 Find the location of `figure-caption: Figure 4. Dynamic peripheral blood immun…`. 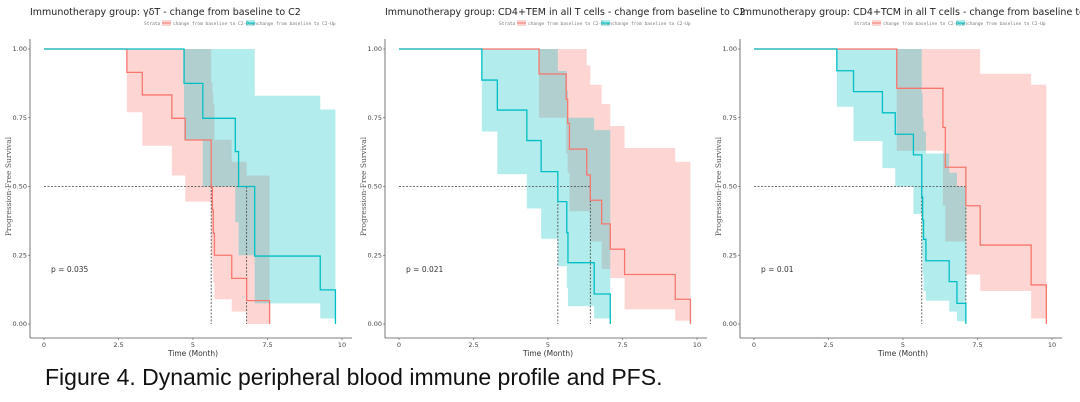

figure-caption: Figure 4. Dynamic peripheral blood immun… is located at coordinates (354, 377).